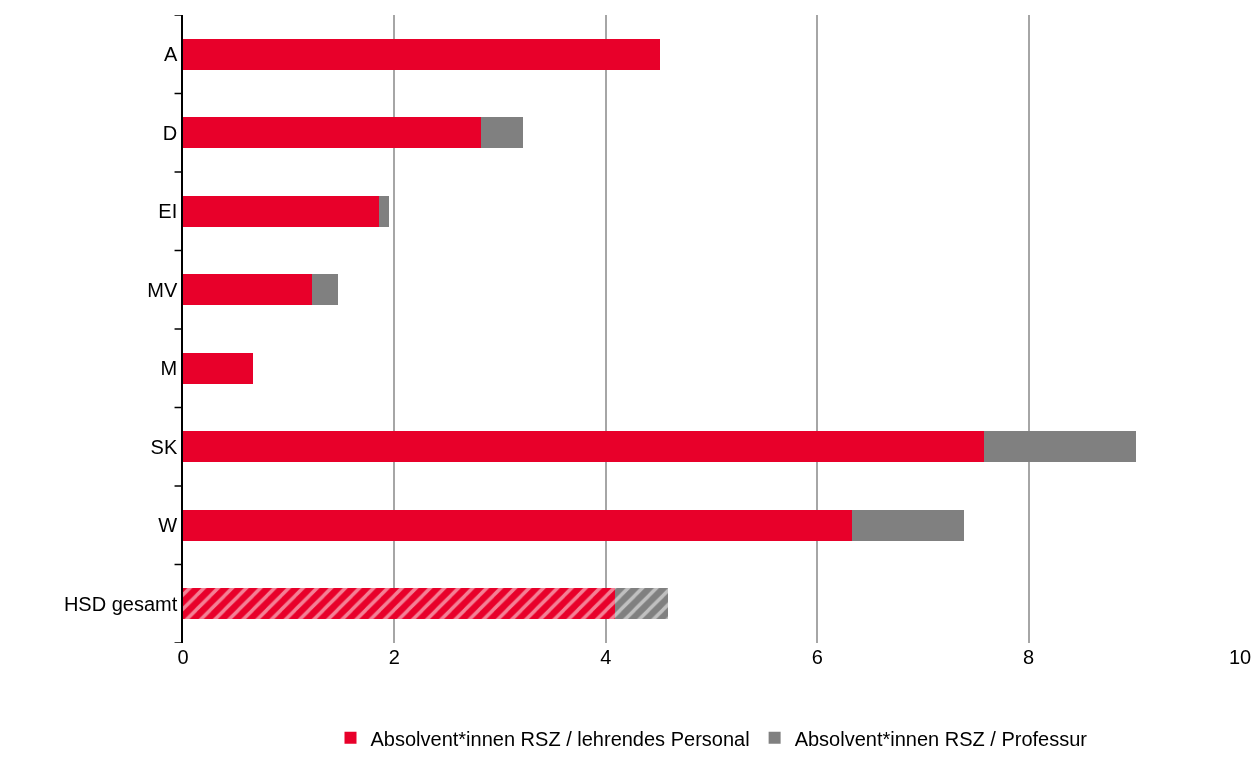  What do you see at coordinates (560, 738) in the screenshot?
I see `legend-label: Absolvent*innen RSZ / lehrendes Personal` at bounding box center [560, 738].